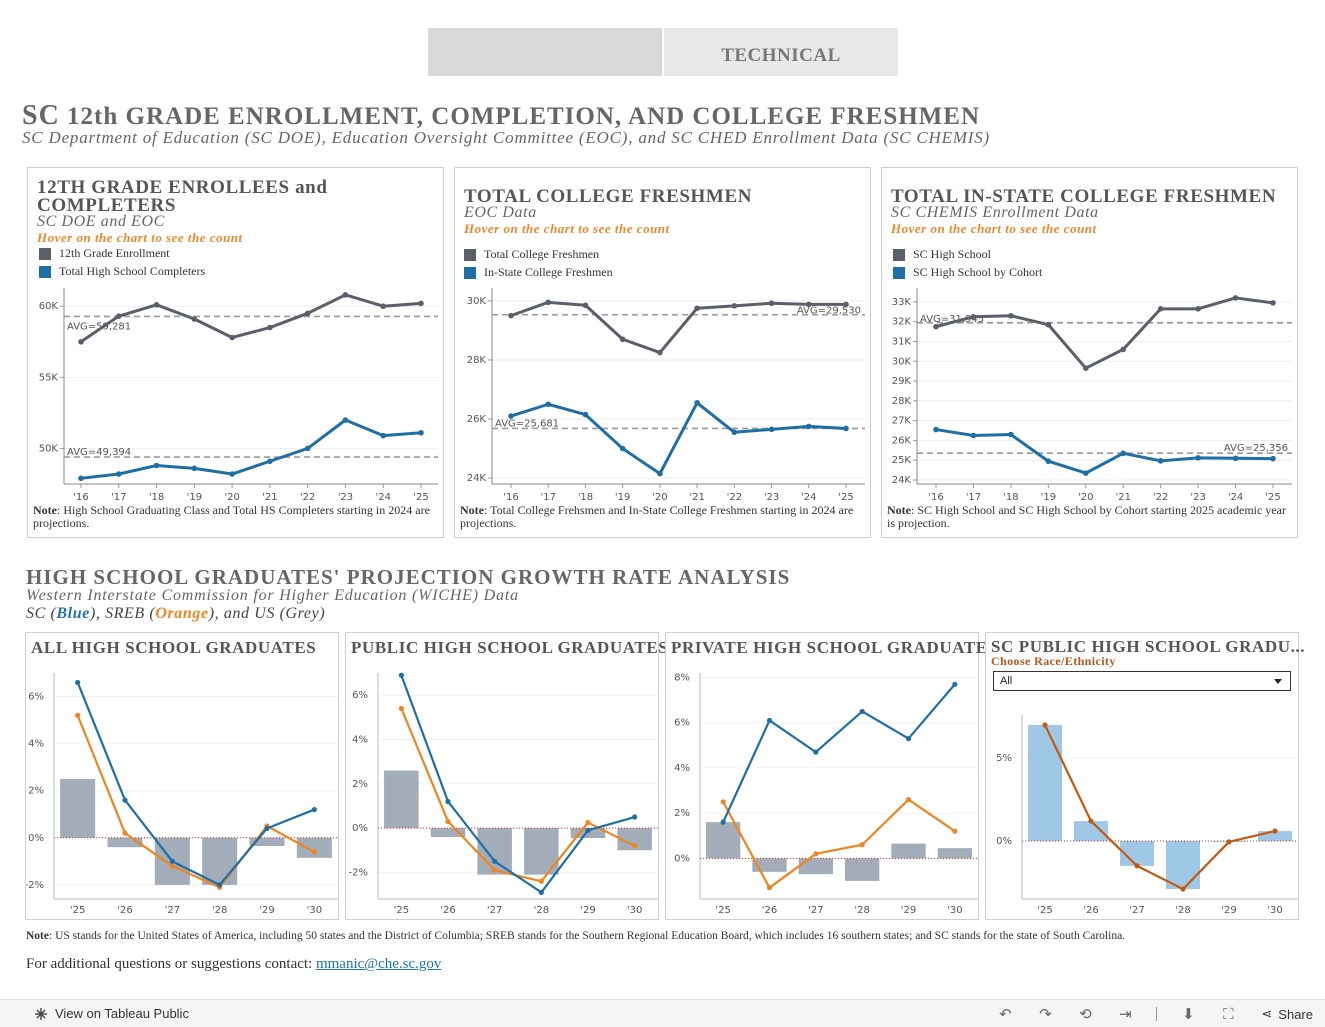 The width and height of the screenshot is (1325, 1027). I want to click on legend-swatch-grey, so click(470, 254).